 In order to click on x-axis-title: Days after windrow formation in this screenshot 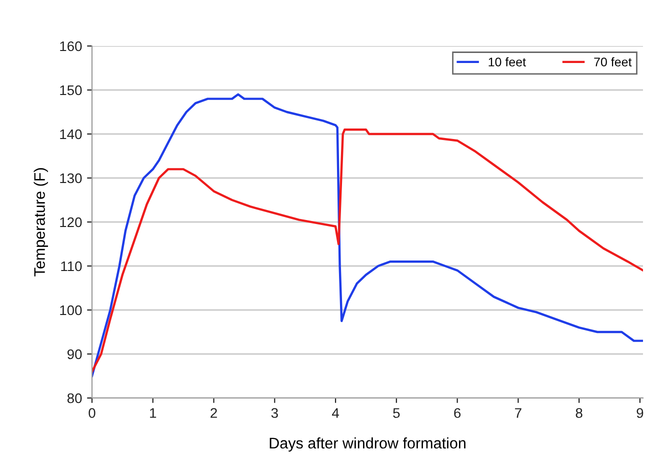, I will do `click(368, 444)`.